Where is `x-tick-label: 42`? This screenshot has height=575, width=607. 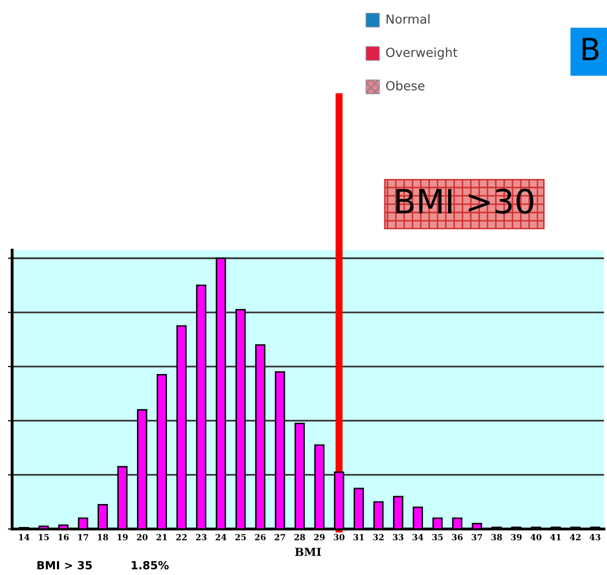
x-tick-label: 42 is located at coordinates (575, 537).